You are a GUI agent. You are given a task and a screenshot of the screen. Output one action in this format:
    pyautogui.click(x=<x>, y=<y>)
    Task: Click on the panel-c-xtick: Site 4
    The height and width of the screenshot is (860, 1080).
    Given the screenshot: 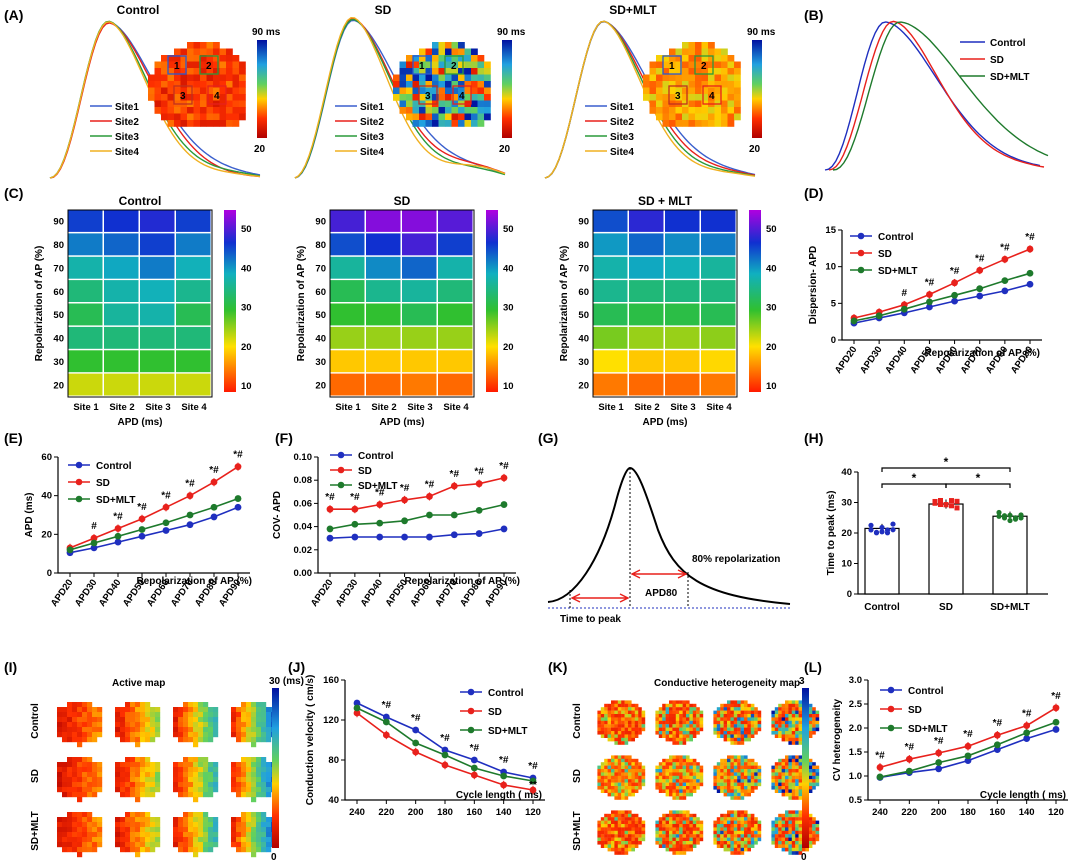 What is the action you would take?
    pyautogui.click(x=719, y=407)
    